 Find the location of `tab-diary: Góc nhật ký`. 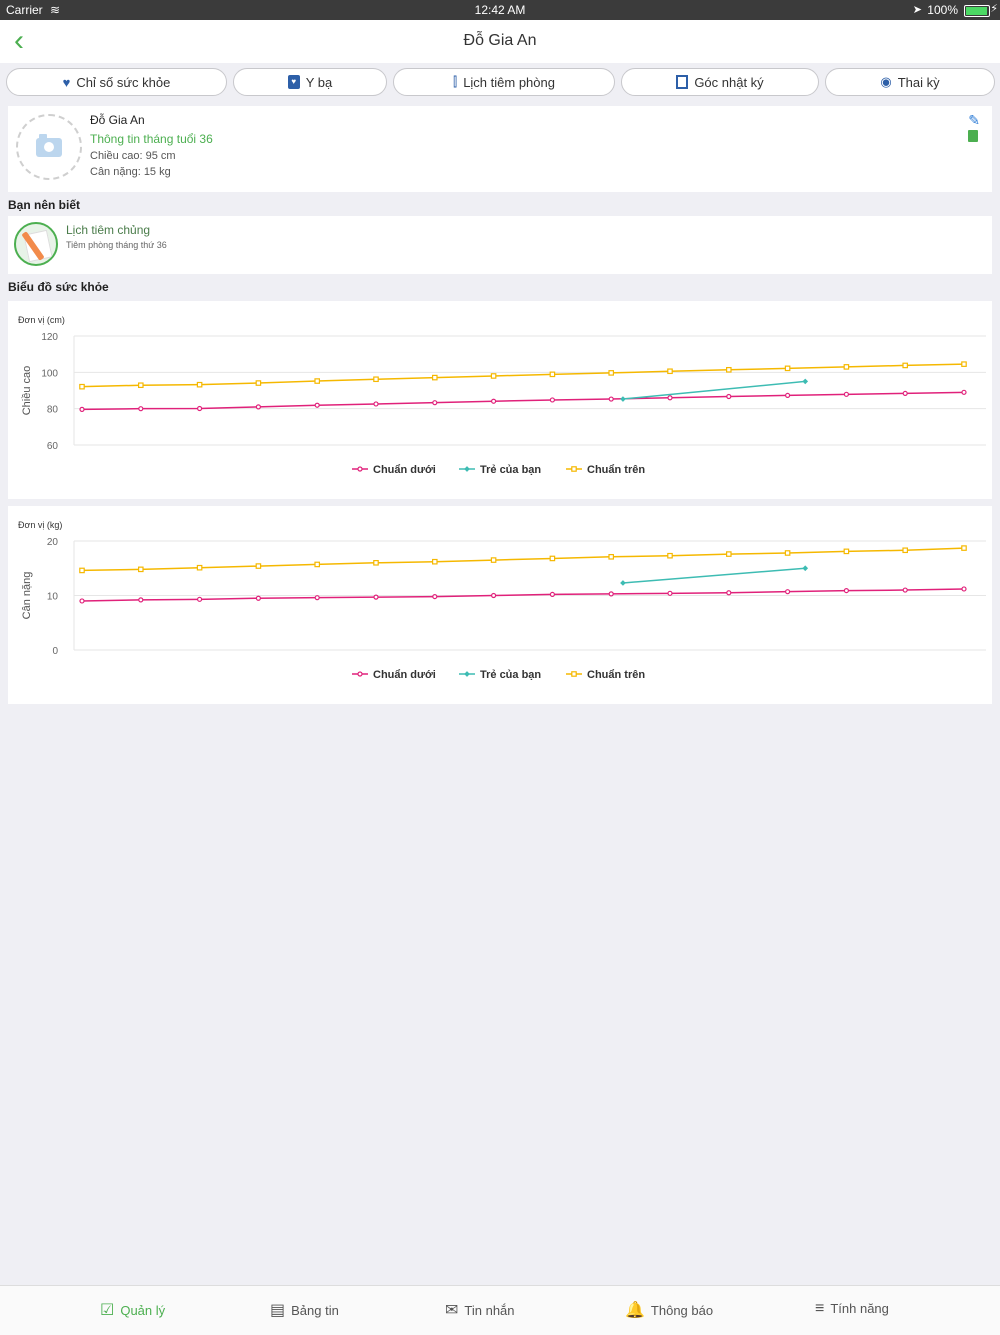

tab-diary: Góc nhật ký is located at coordinates (720, 82).